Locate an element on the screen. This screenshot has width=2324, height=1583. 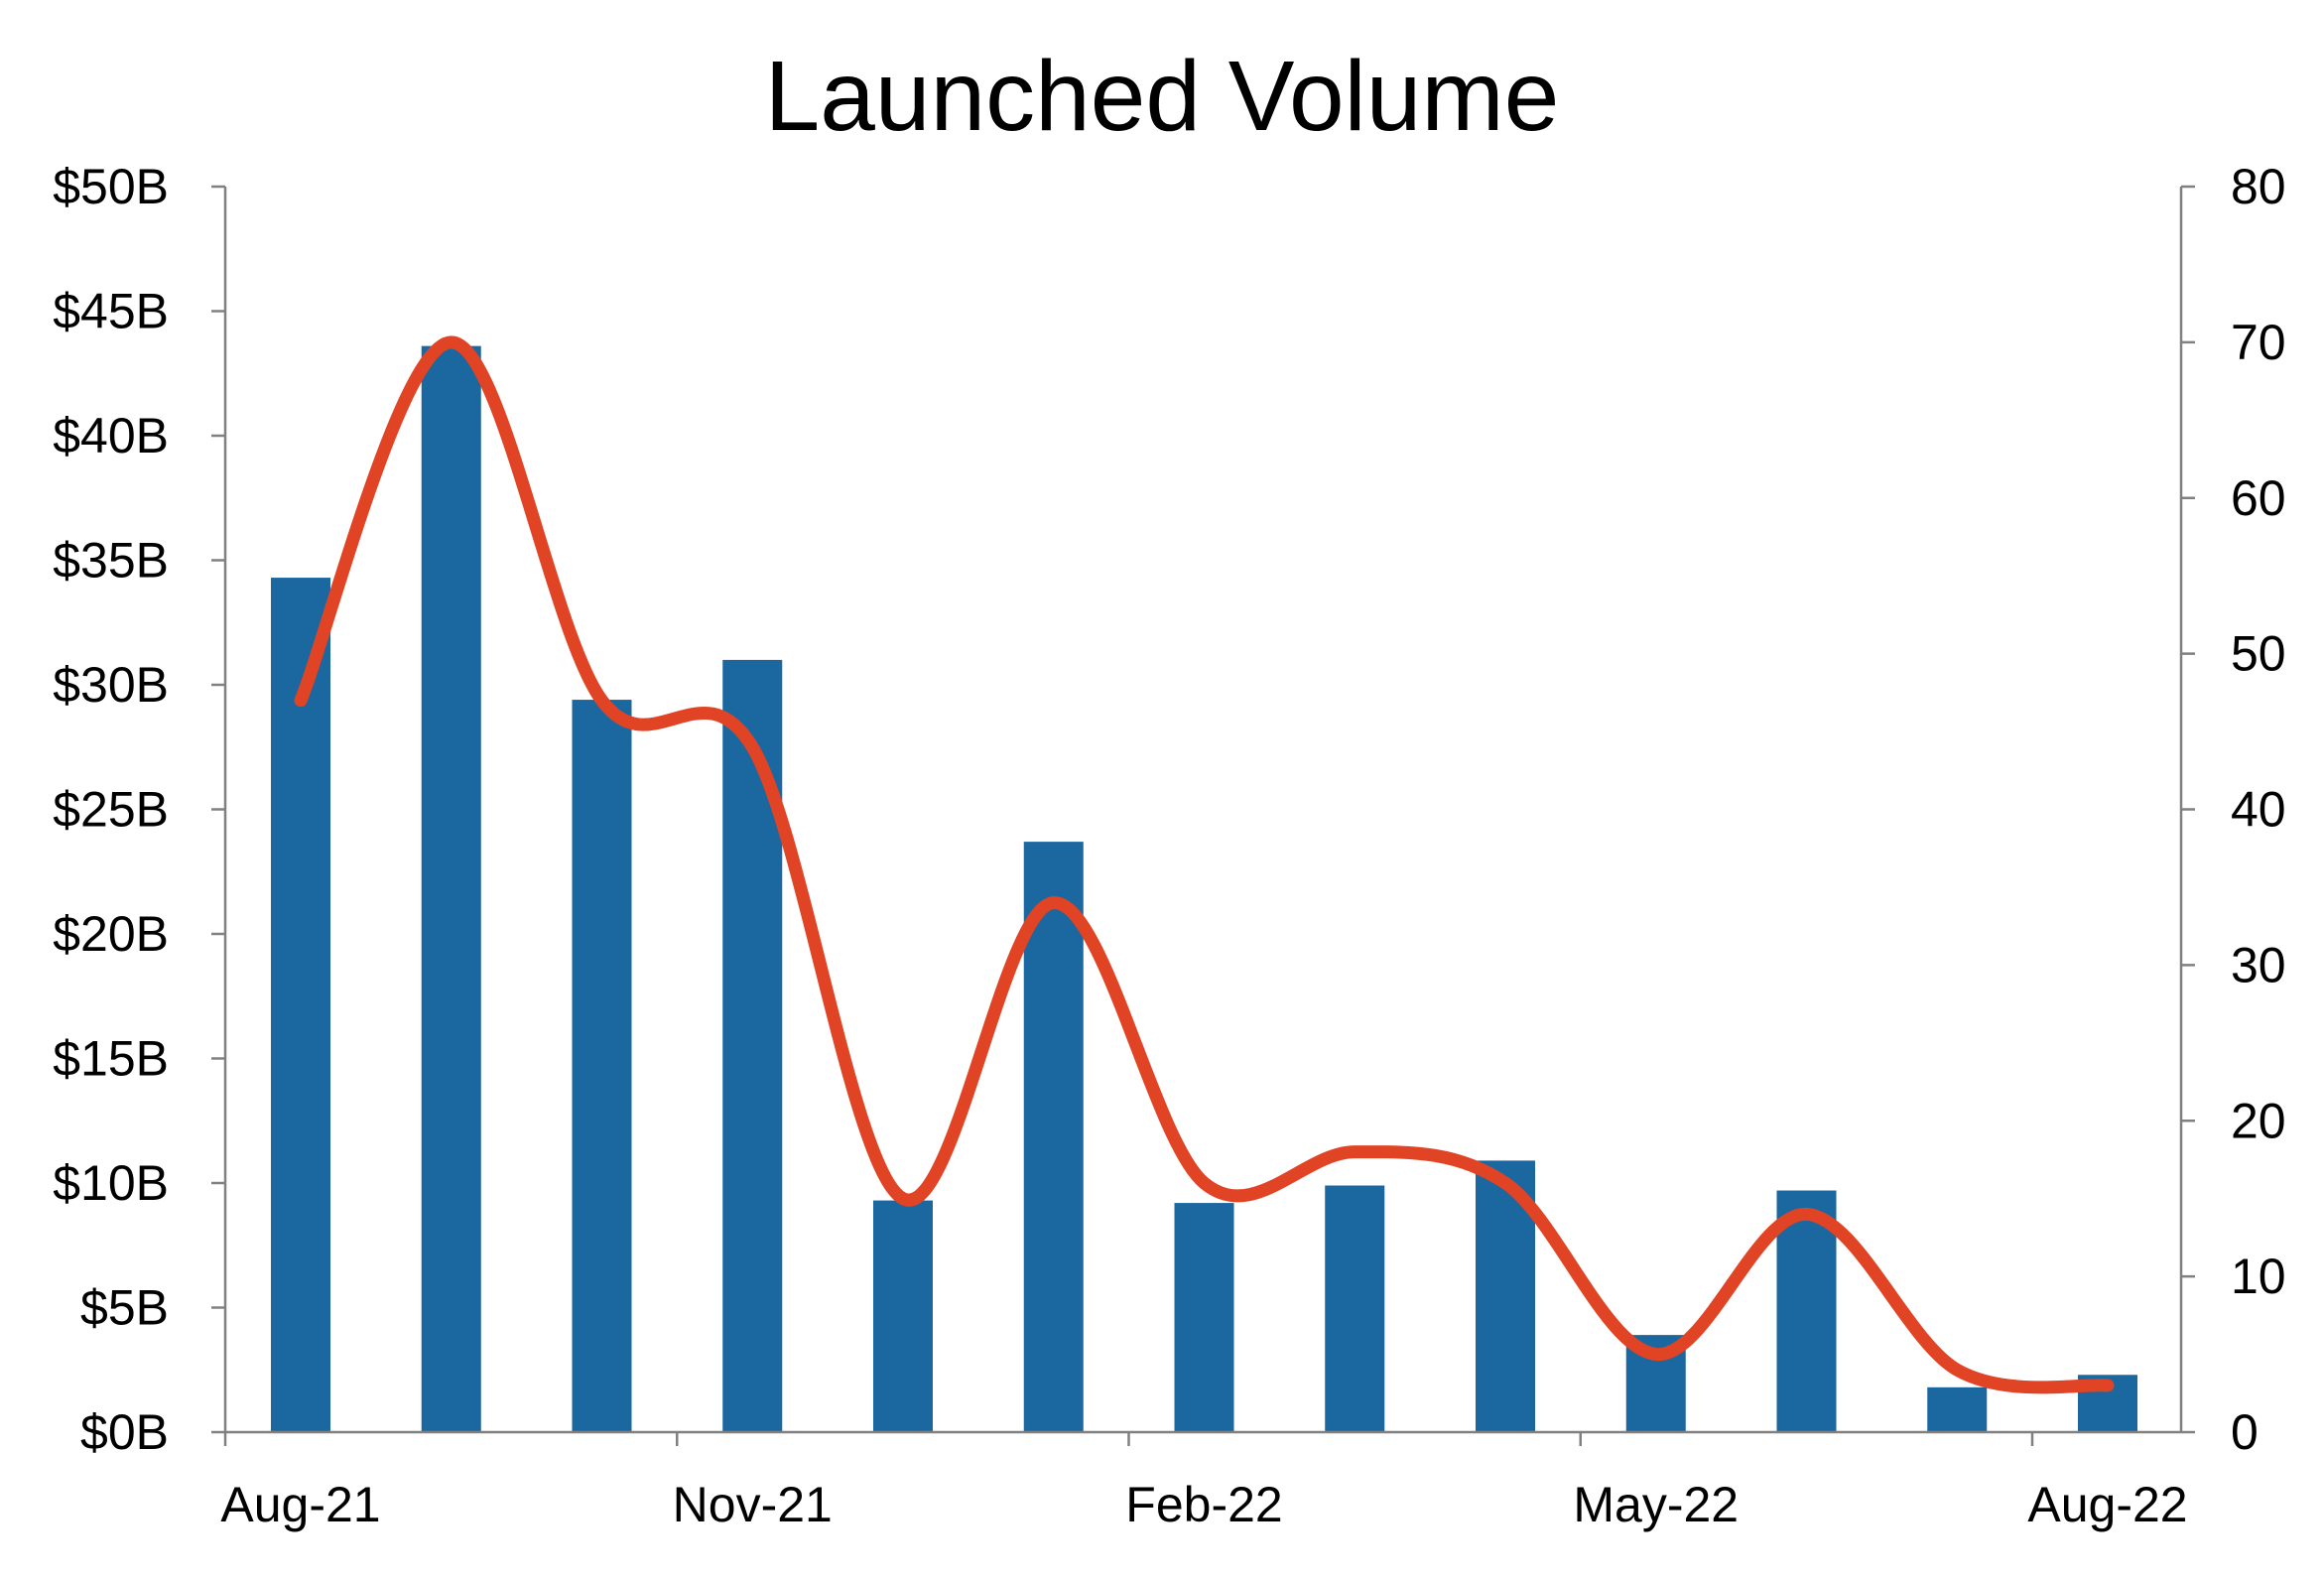
right-tick-label: 10 is located at coordinates (2258, 1276).